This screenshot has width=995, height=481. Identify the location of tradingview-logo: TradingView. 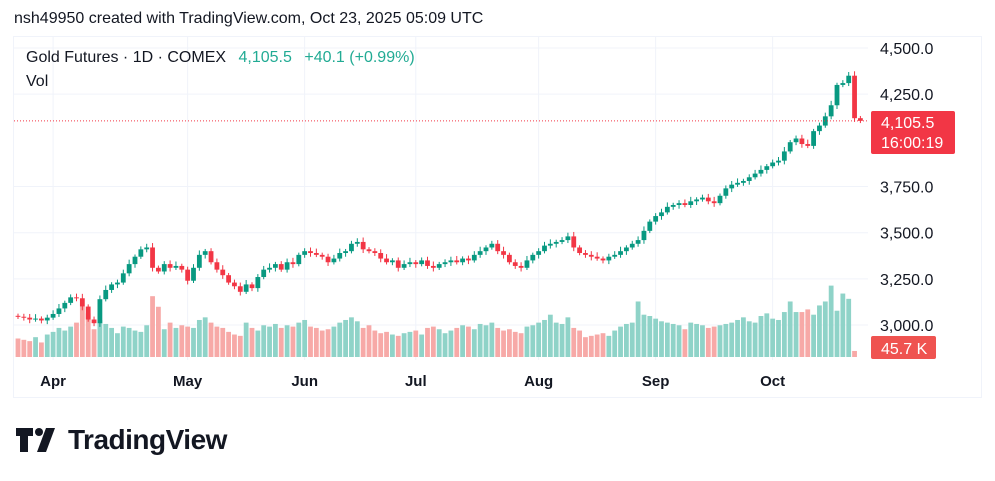
(121, 440).